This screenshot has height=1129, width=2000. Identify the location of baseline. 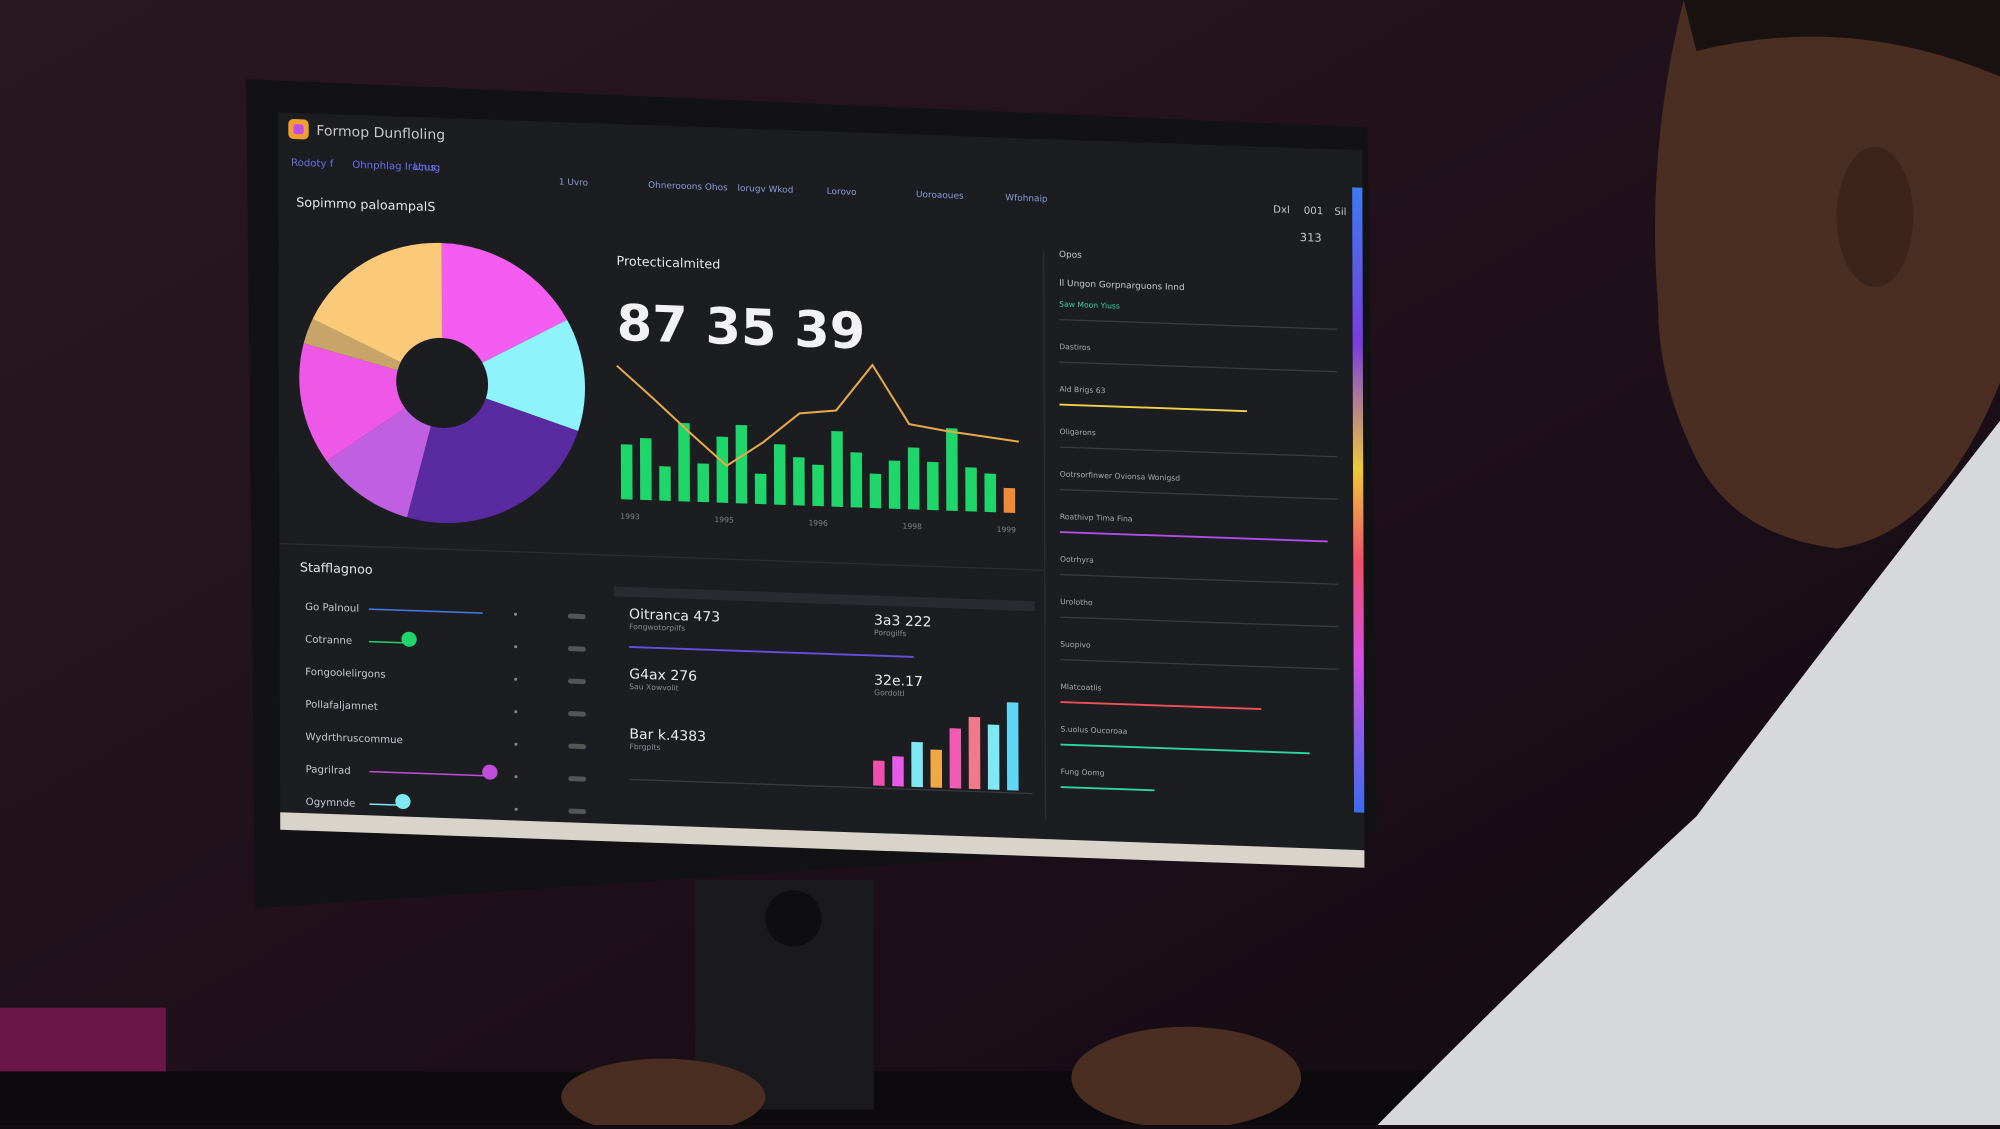
(831, 786).